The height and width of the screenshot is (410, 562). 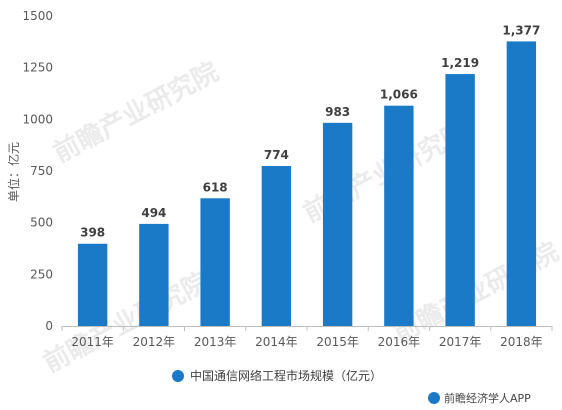 I want to click on data-label: 1,219, so click(x=460, y=63).